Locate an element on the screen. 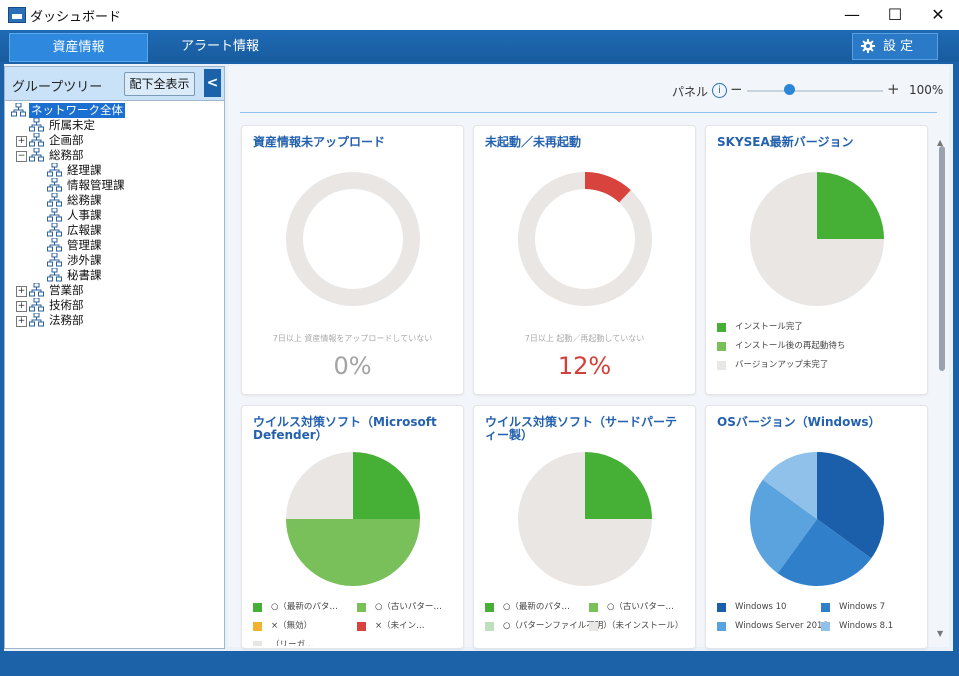 The width and height of the screenshot is (959, 676). content-scrollbar: ▲ ▼ is located at coordinates (942, 390).